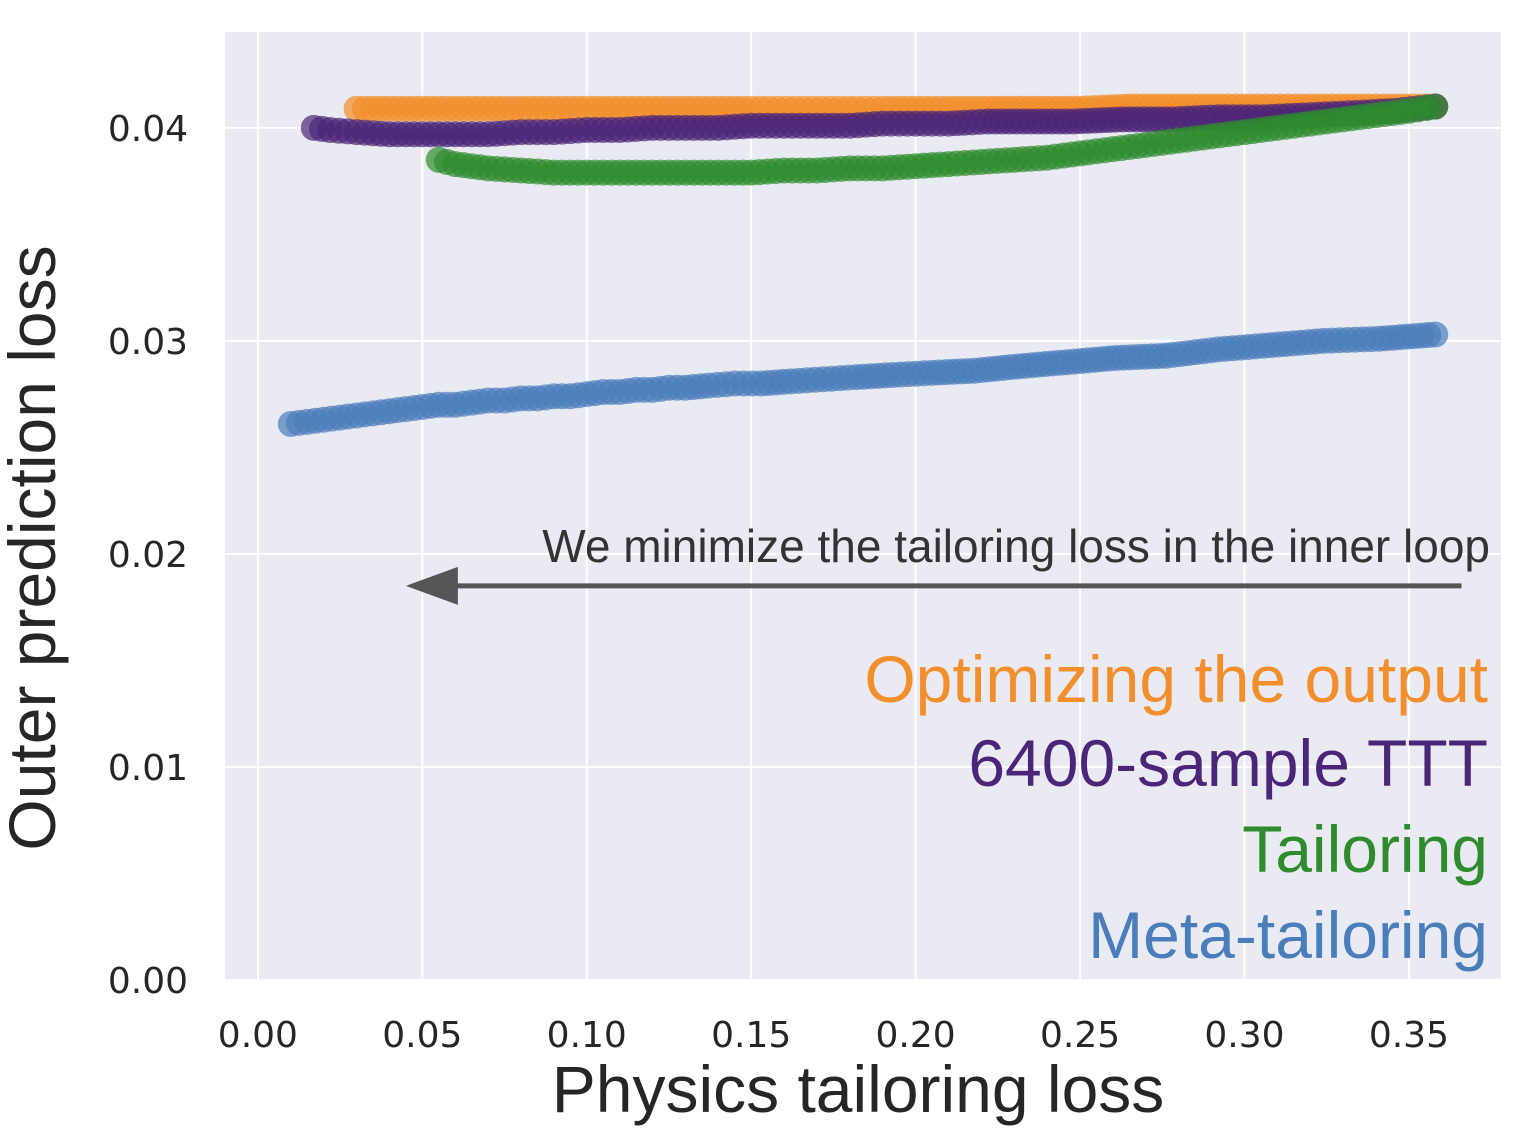  What do you see at coordinates (148, 768) in the screenshot?
I see `y-tick-label: 0.01` at bounding box center [148, 768].